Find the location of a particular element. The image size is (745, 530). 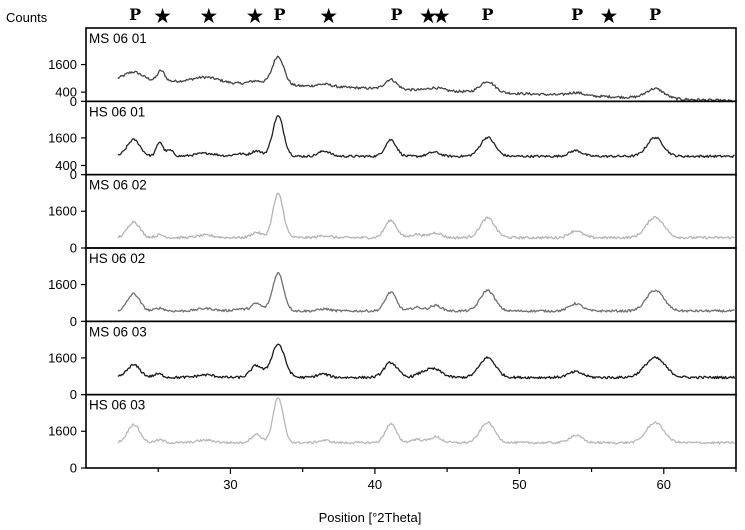

panel-label: HS 06 01 is located at coordinates (117, 111).